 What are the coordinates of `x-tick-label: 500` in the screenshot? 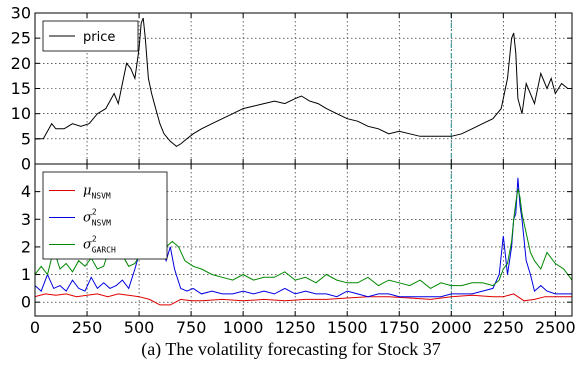 It's located at (139, 327).